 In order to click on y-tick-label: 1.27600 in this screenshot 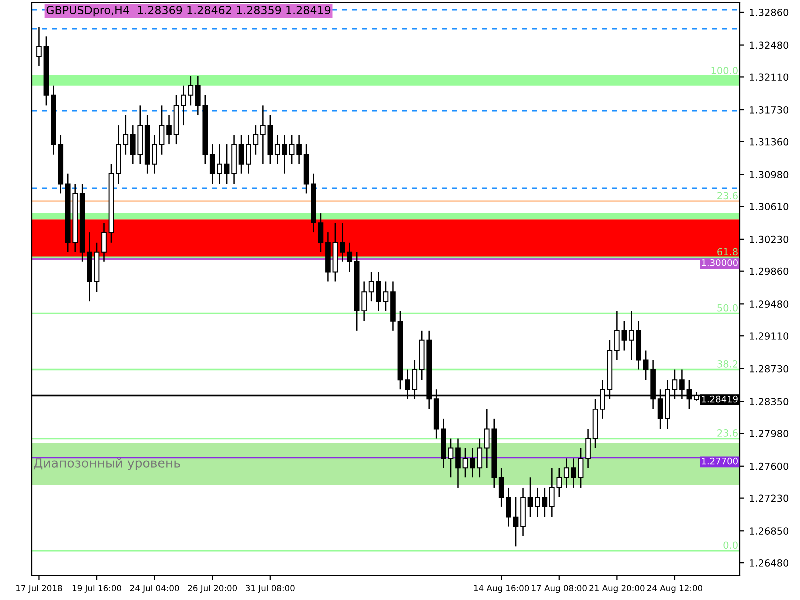, I will do `click(769, 466)`.